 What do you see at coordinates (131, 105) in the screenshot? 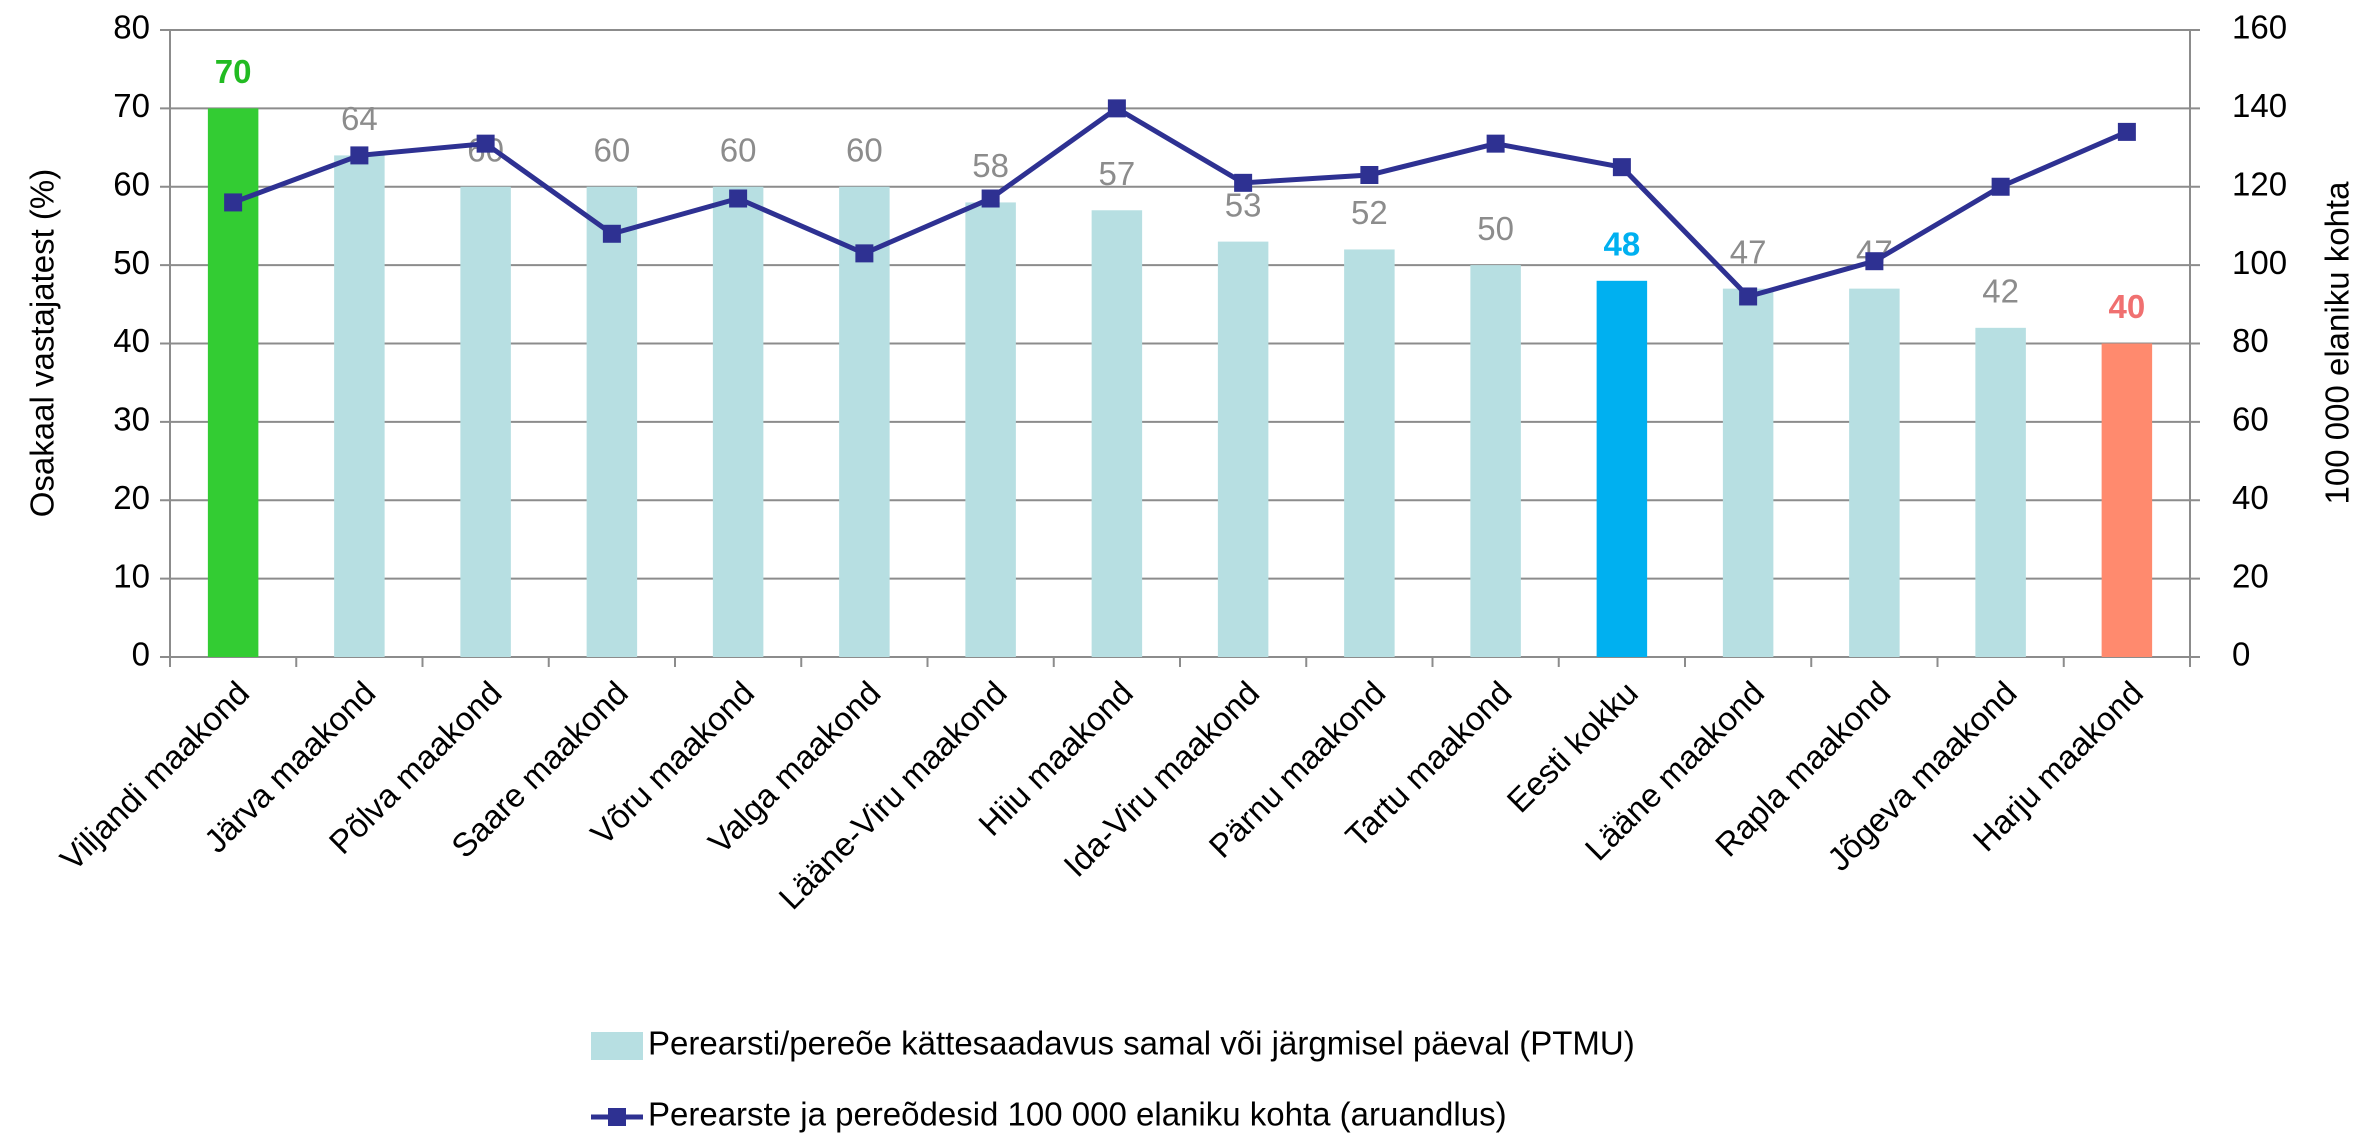
I see `y-tick-label: 70` at bounding box center [131, 105].